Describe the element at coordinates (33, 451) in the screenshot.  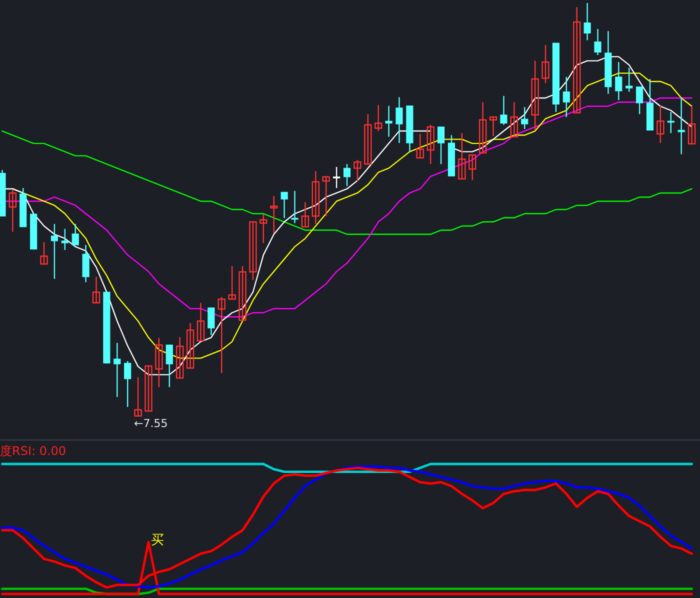
I see `chart-title: 度RSI: 0.00` at that location.